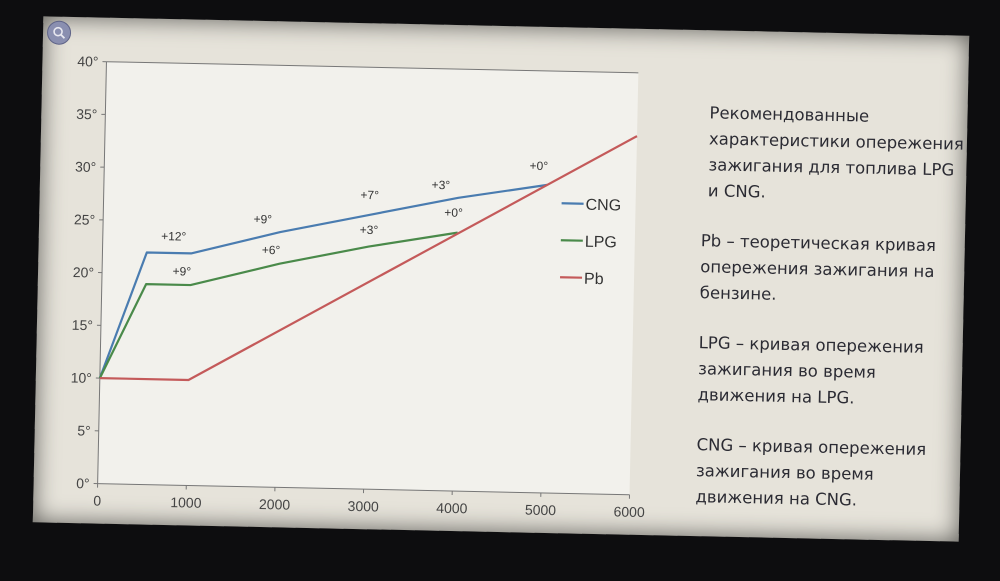 The width and height of the screenshot is (1000, 581). What do you see at coordinates (88, 61) in the screenshot?
I see `y-tick-label: 40°` at bounding box center [88, 61].